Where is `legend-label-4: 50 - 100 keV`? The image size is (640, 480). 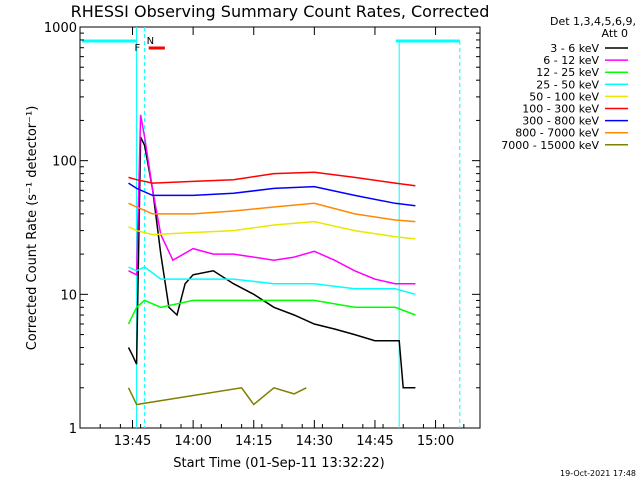 legend-label-4: 50 - 100 keV is located at coordinates (564, 96).